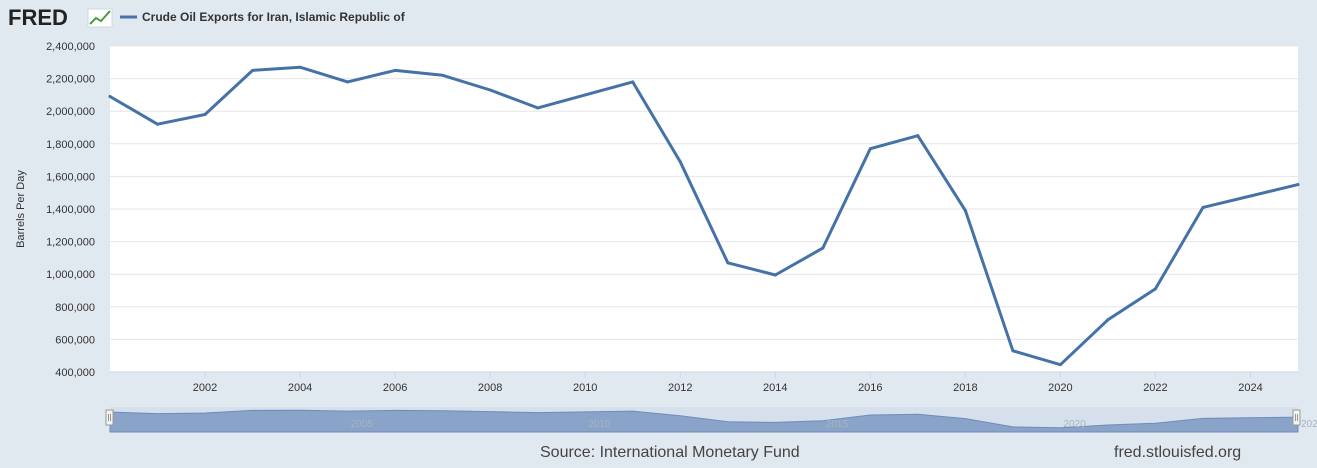  I want to click on navigator-tick-label: 202, so click(1309, 424).